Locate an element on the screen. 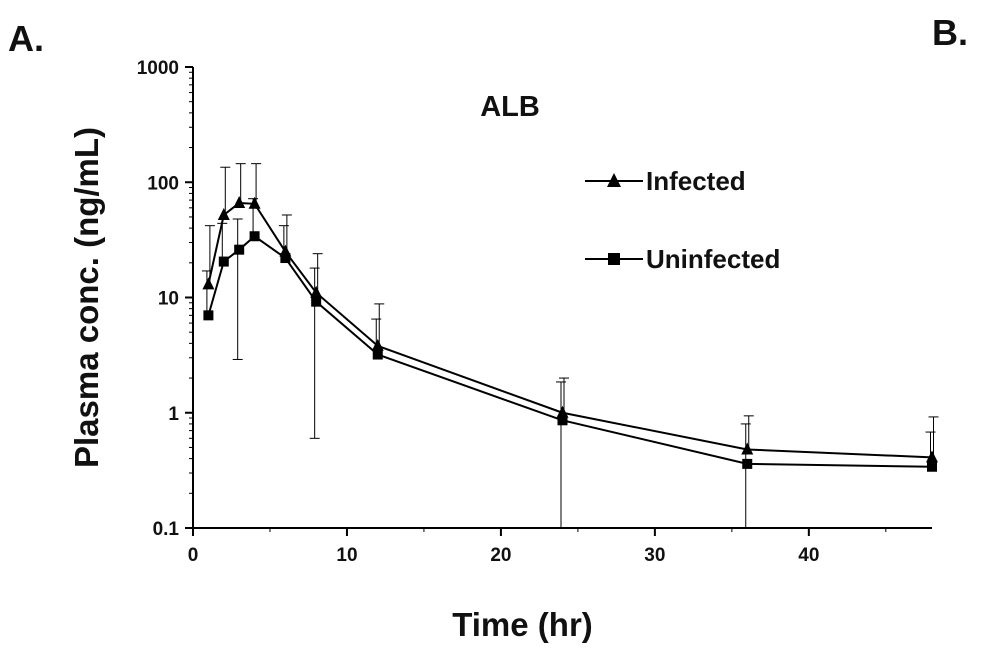 The image size is (984, 648). chart-title: ALB is located at coordinates (510, 107).